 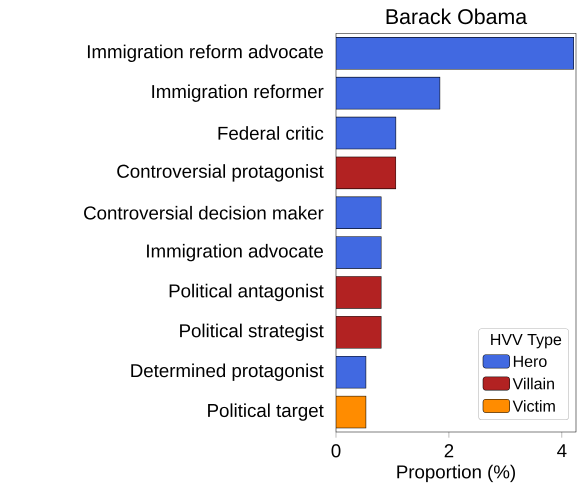 I want to click on y-tick-label: Controversial decision maker, so click(x=204, y=213).